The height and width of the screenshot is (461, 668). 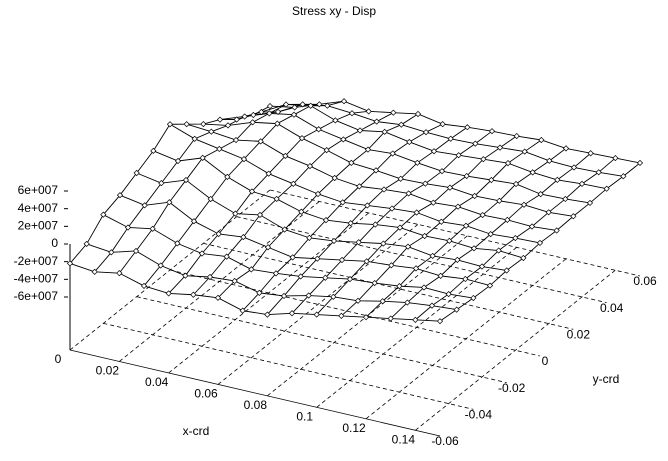 I want to click on y-tick-label: -0.02, so click(x=512, y=388).